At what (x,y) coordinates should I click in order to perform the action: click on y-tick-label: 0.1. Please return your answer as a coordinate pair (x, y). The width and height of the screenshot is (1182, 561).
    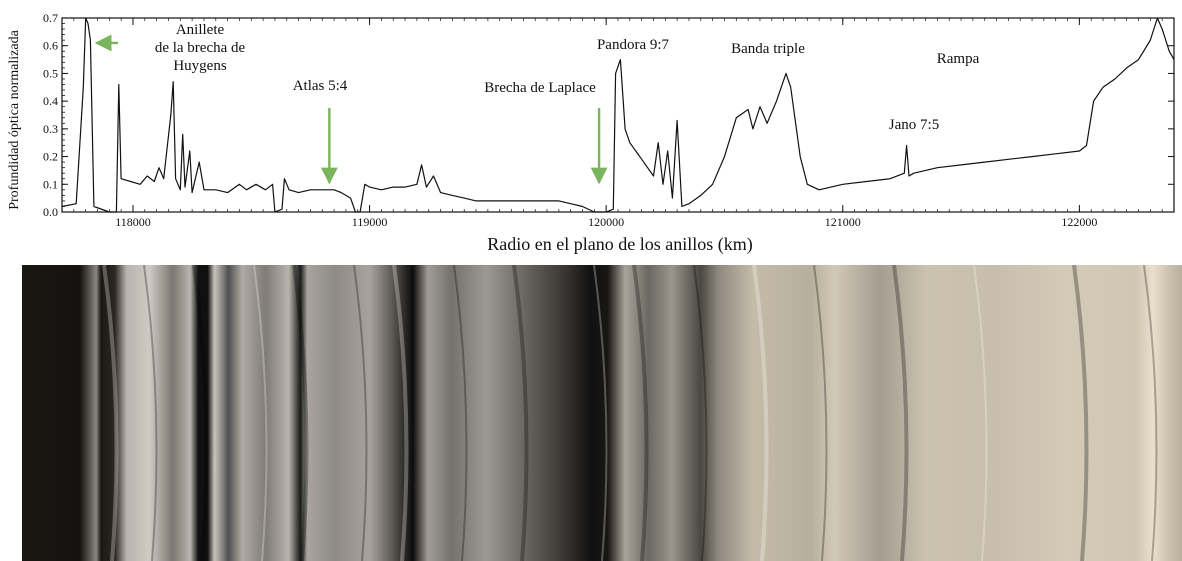
    Looking at the image, I should click on (50, 184).